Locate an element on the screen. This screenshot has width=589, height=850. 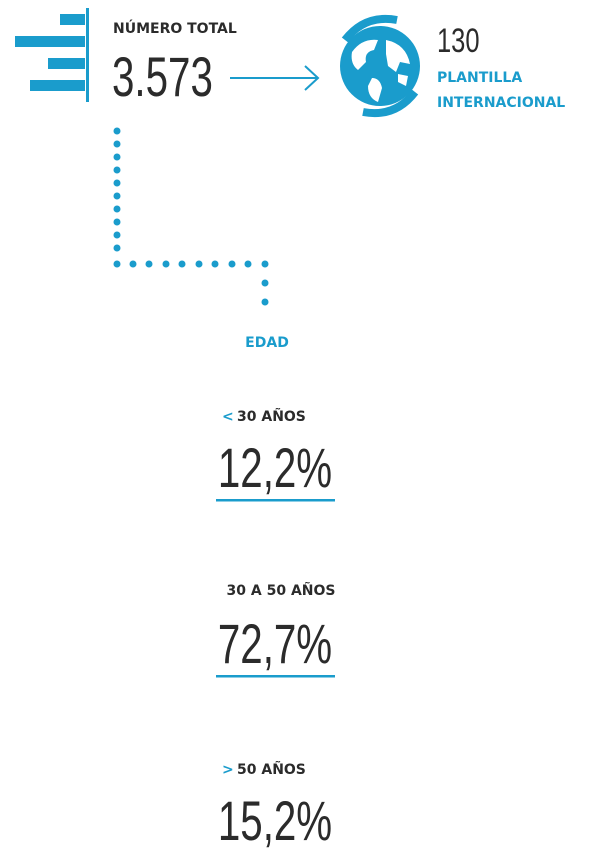
total-value: 3.573 is located at coordinates (162, 78).